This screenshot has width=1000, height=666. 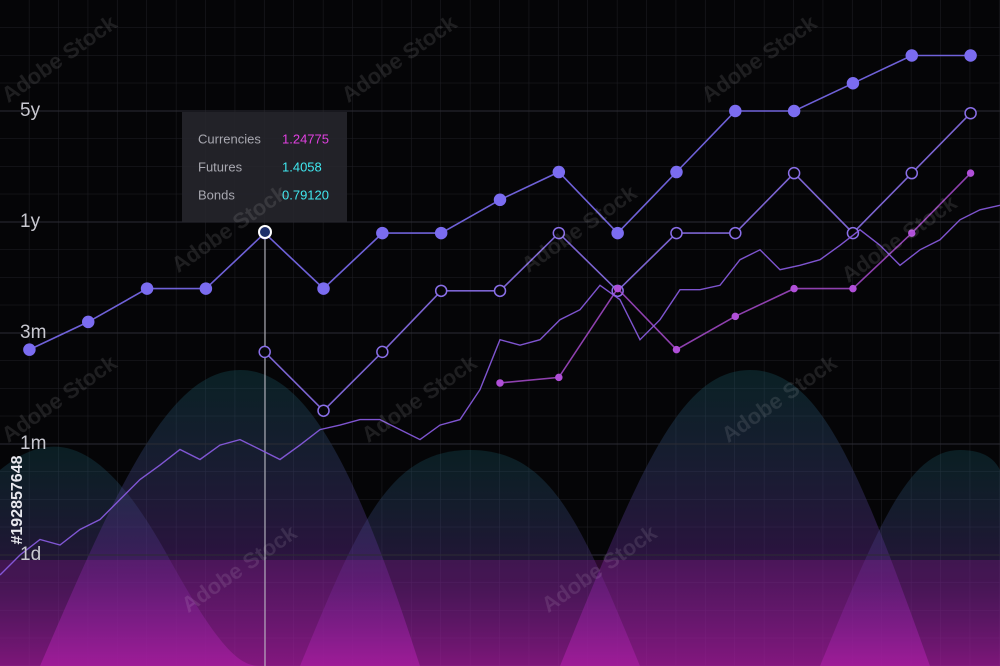 What do you see at coordinates (30, 554) in the screenshot?
I see `y-tick-label: 1d` at bounding box center [30, 554].